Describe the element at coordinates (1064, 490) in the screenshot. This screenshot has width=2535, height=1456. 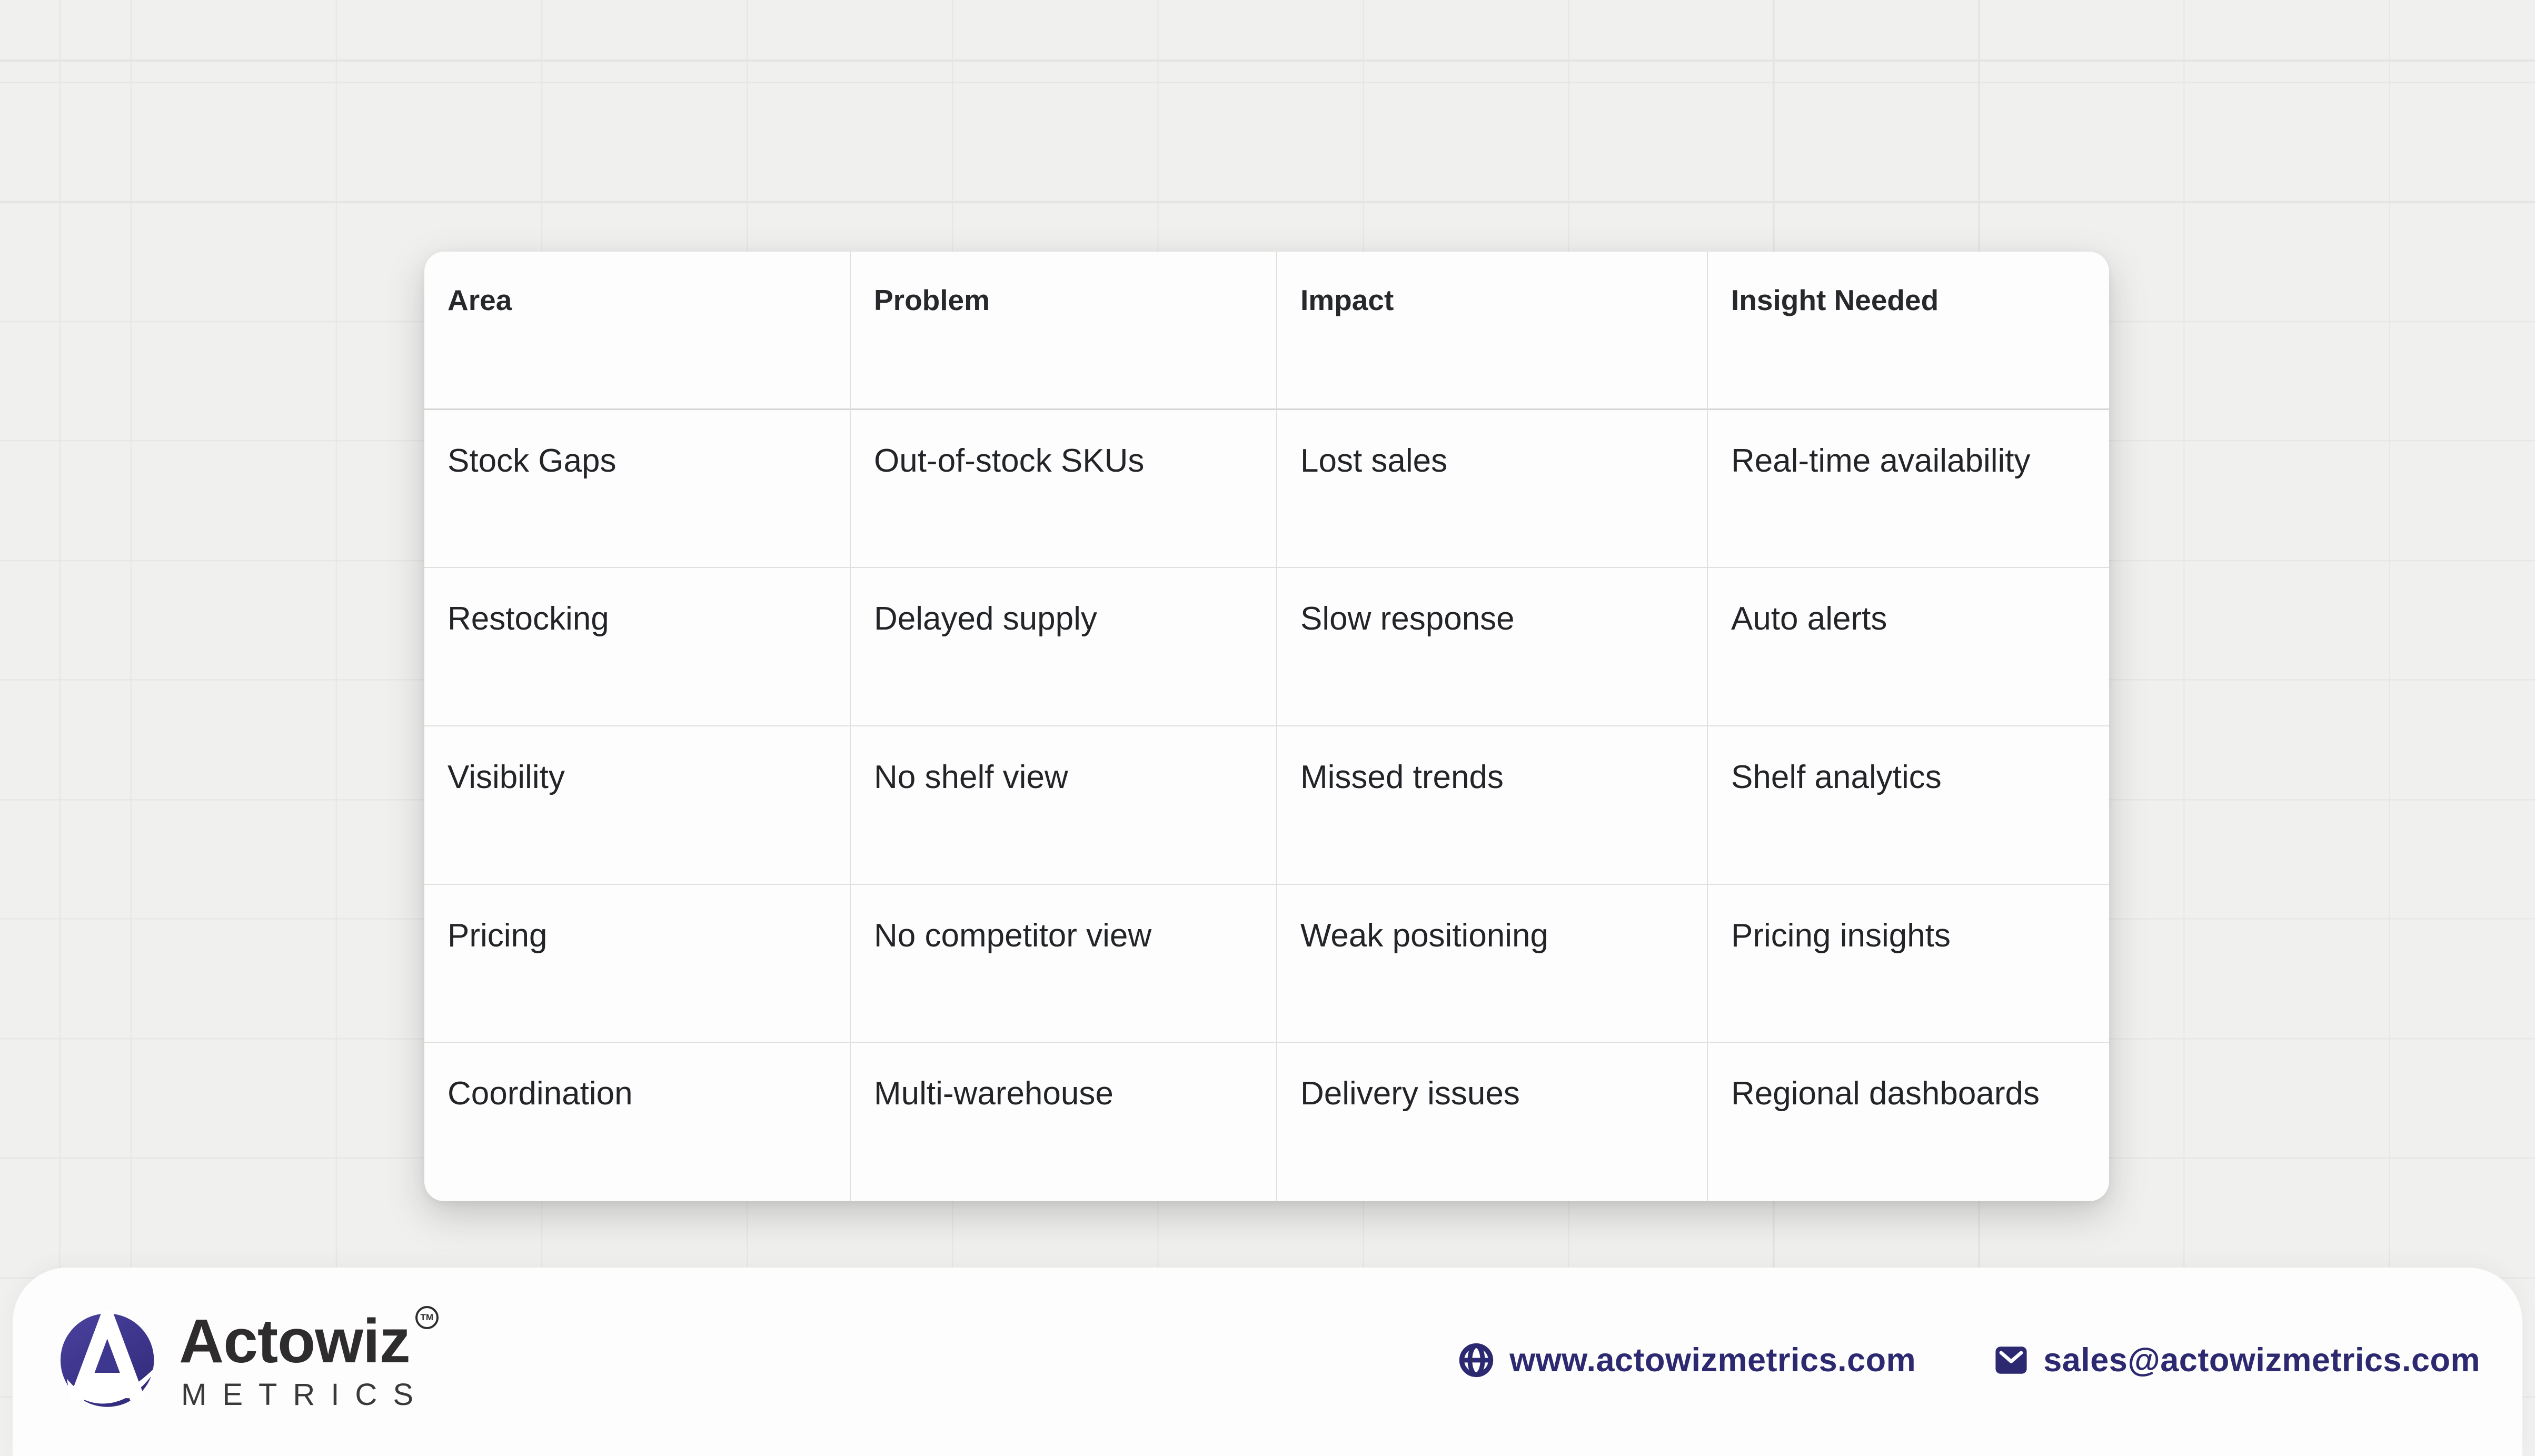
I see `table-cell: Out-of-stock SKUs` at that location.